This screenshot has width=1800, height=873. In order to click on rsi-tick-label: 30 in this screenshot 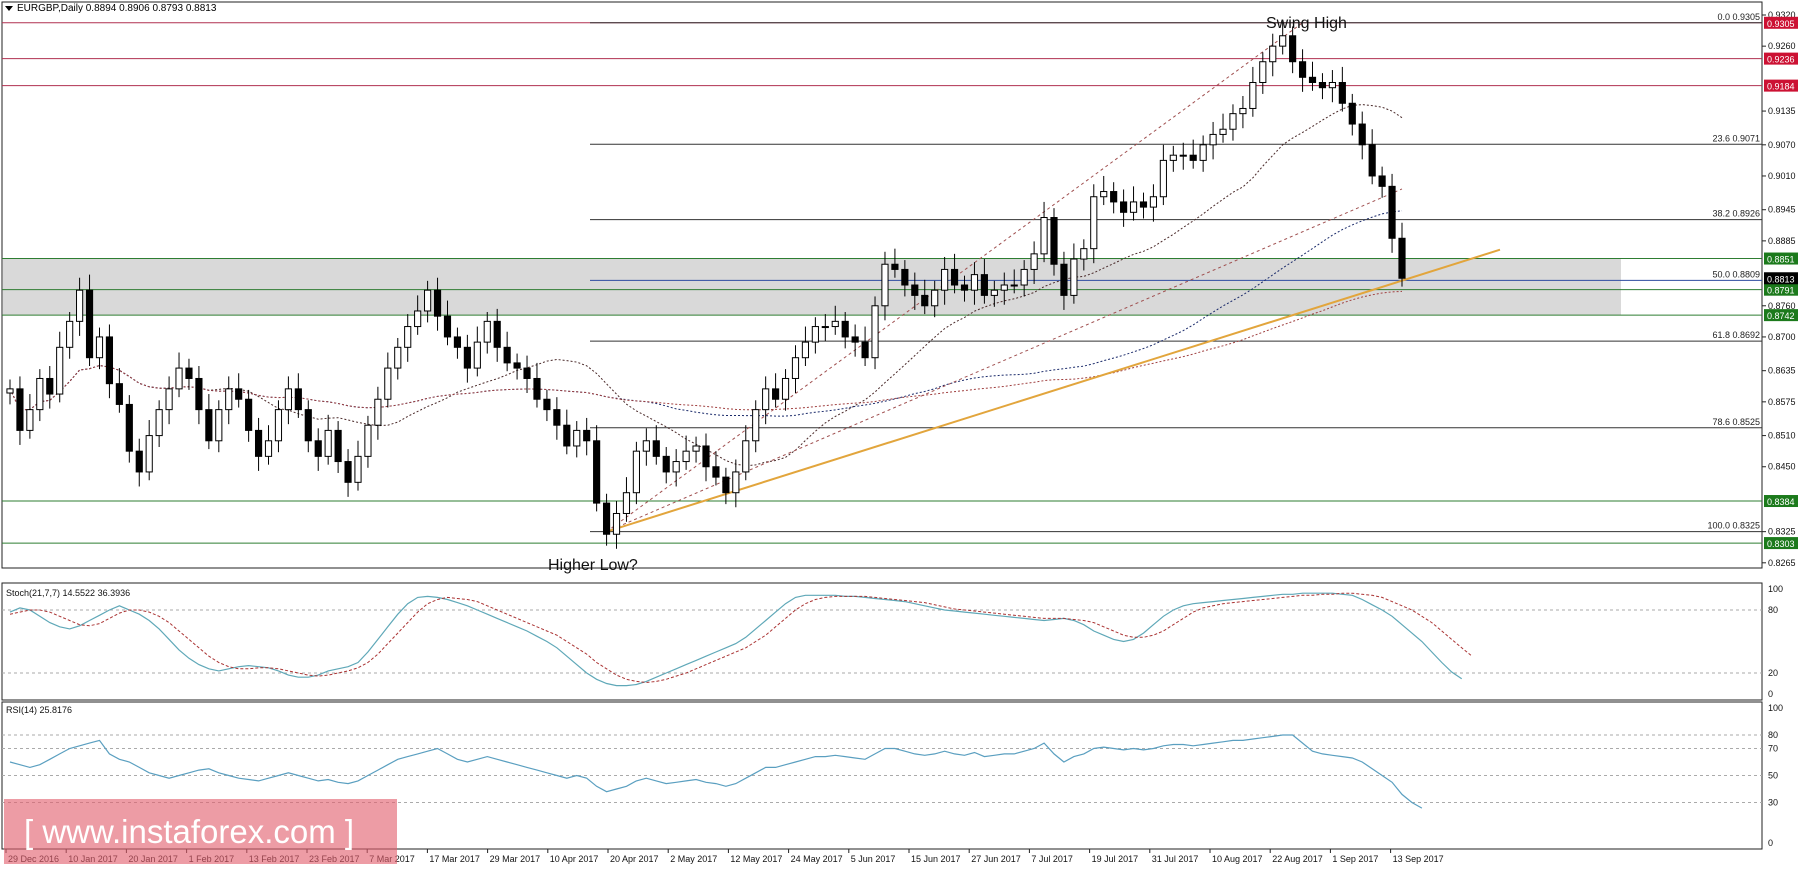, I will do `click(1773, 803)`.